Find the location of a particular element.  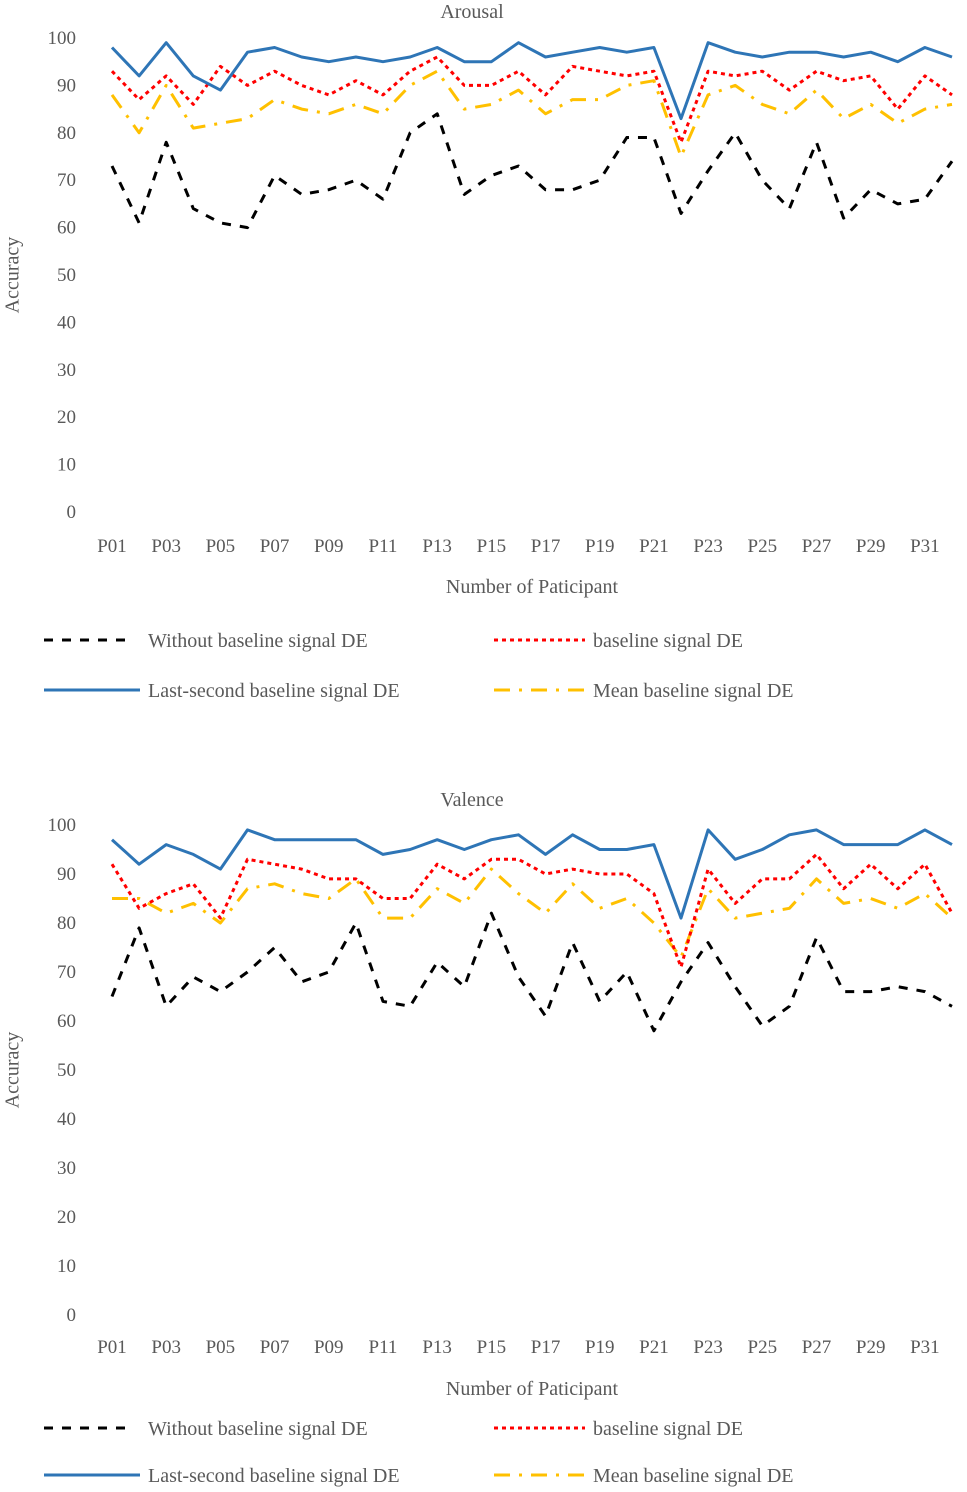

chart-title: Valence is located at coordinates (471, 800).